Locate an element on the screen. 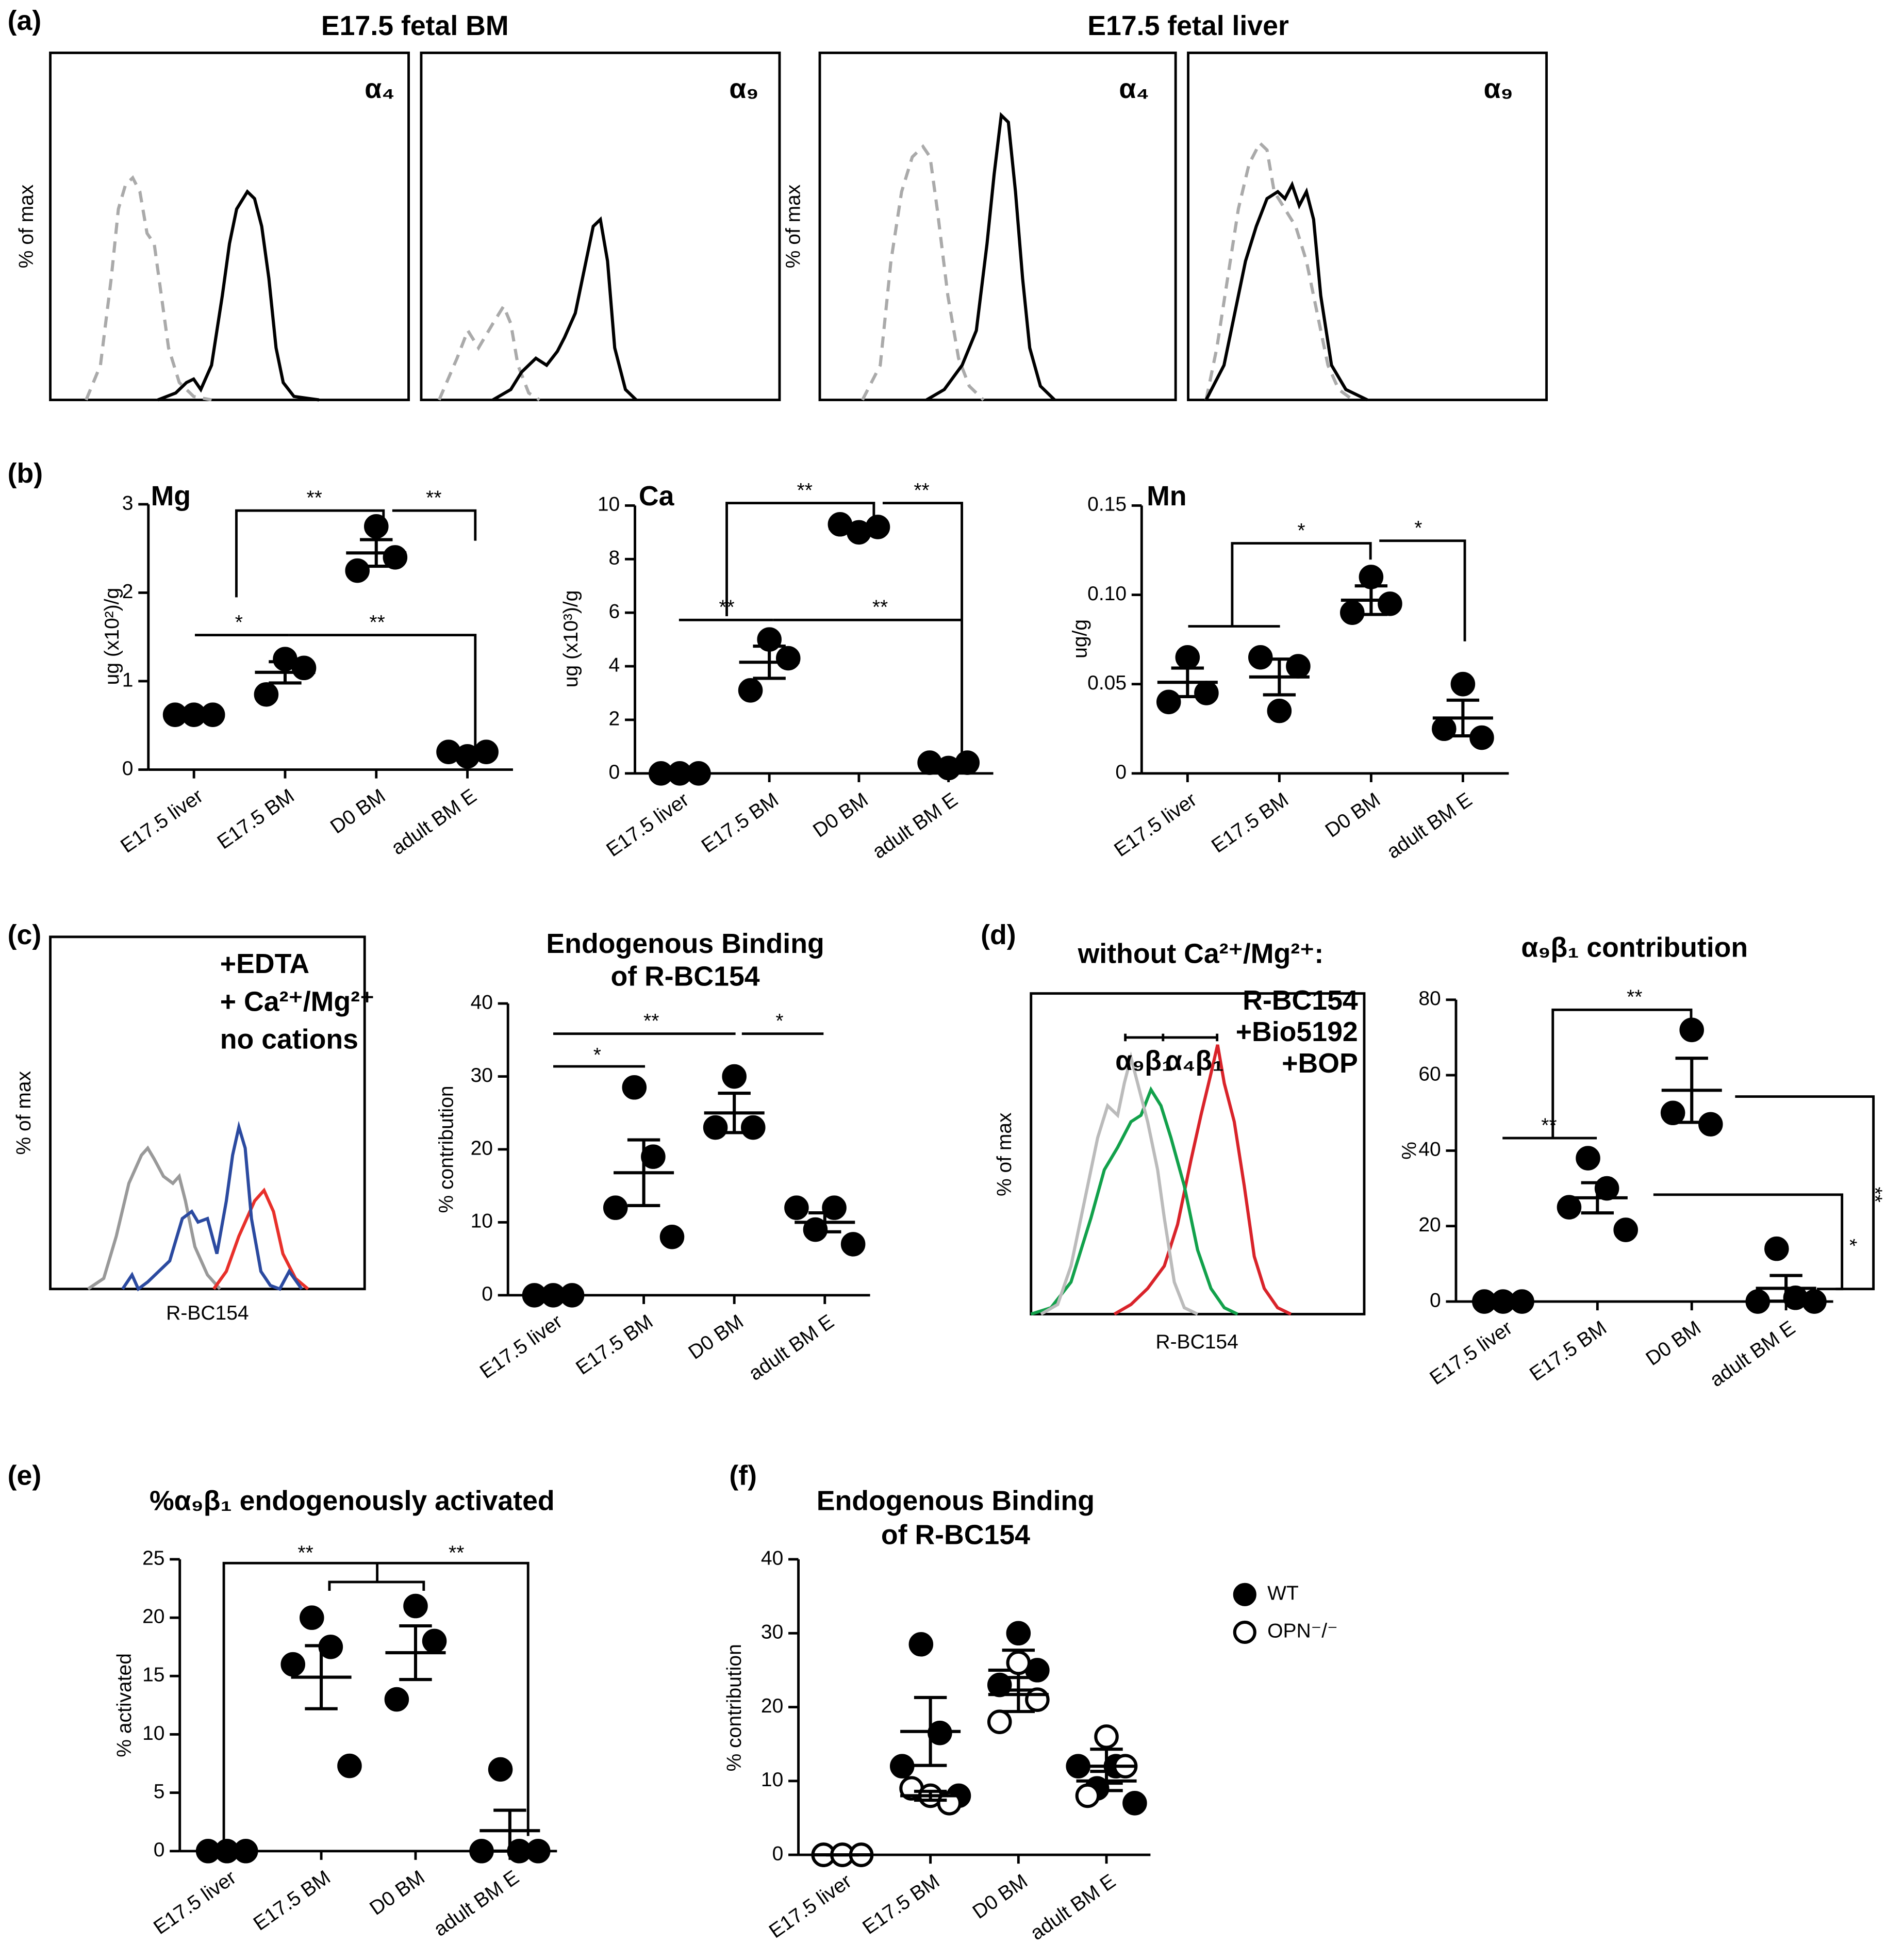  y-tick-label: 2 is located at coordinates (614, 718).